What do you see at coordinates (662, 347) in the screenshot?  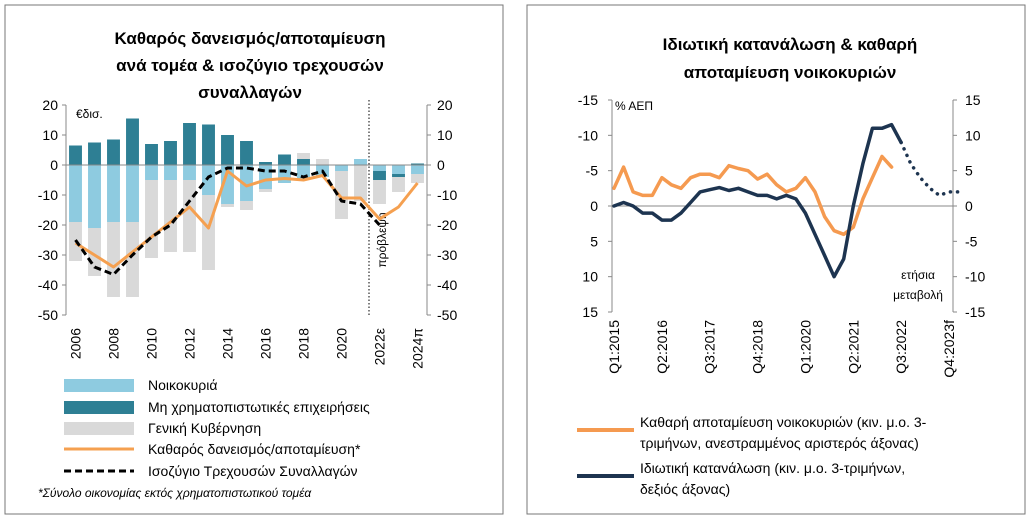 I see `x-tick-label: Q2:2016` at bounding box center [662, 347].